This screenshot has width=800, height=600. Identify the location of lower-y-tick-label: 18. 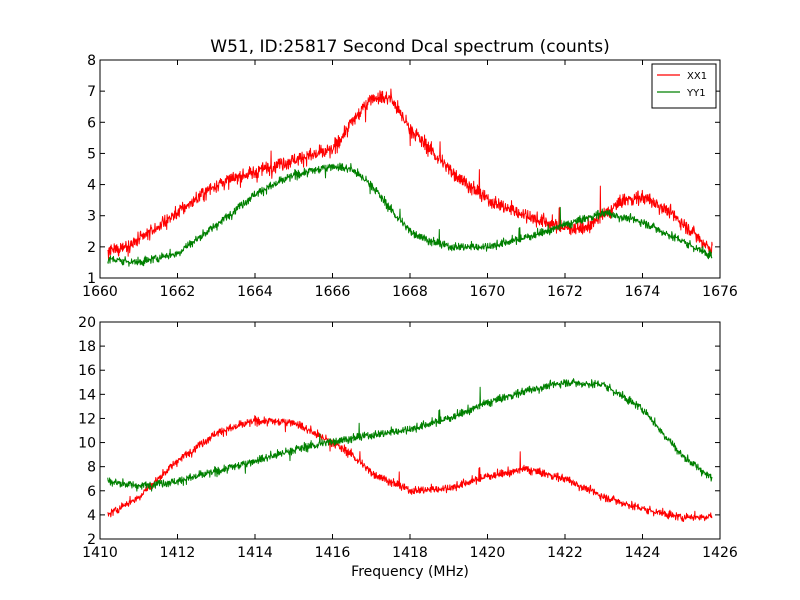
(87, 347).